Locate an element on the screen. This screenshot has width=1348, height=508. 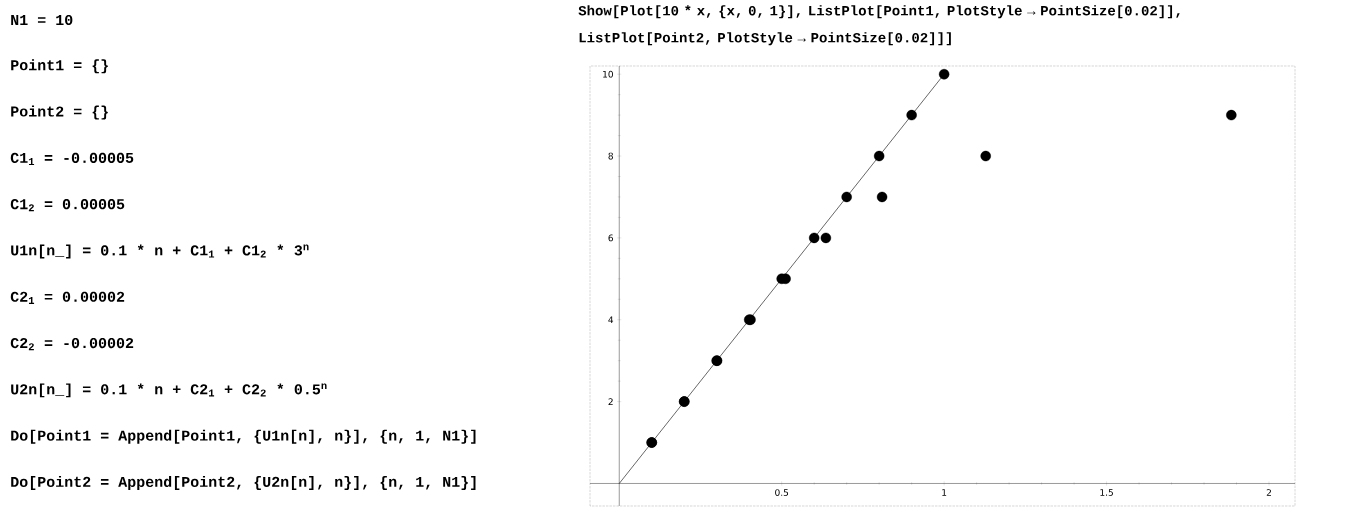
text: U2n[n_] = 0.1 * n + C2$_{1}$ + C2$_{2}$ * 0.5$^{n}$ is located at coordinates (169, 390).